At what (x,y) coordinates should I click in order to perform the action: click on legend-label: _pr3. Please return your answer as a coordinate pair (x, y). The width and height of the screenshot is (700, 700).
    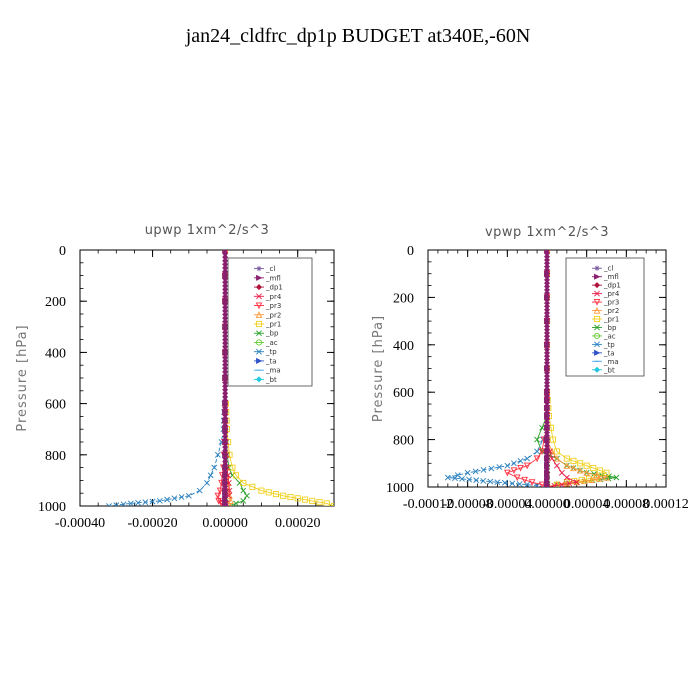
    Looking at the image, I should click on (273, 306).